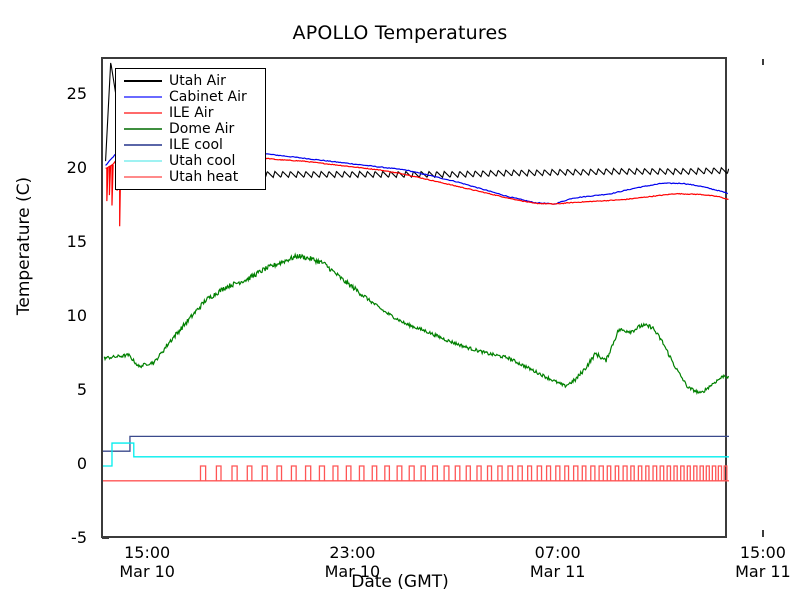  I want to click on y-tick-label: 0, so click(81, 463).